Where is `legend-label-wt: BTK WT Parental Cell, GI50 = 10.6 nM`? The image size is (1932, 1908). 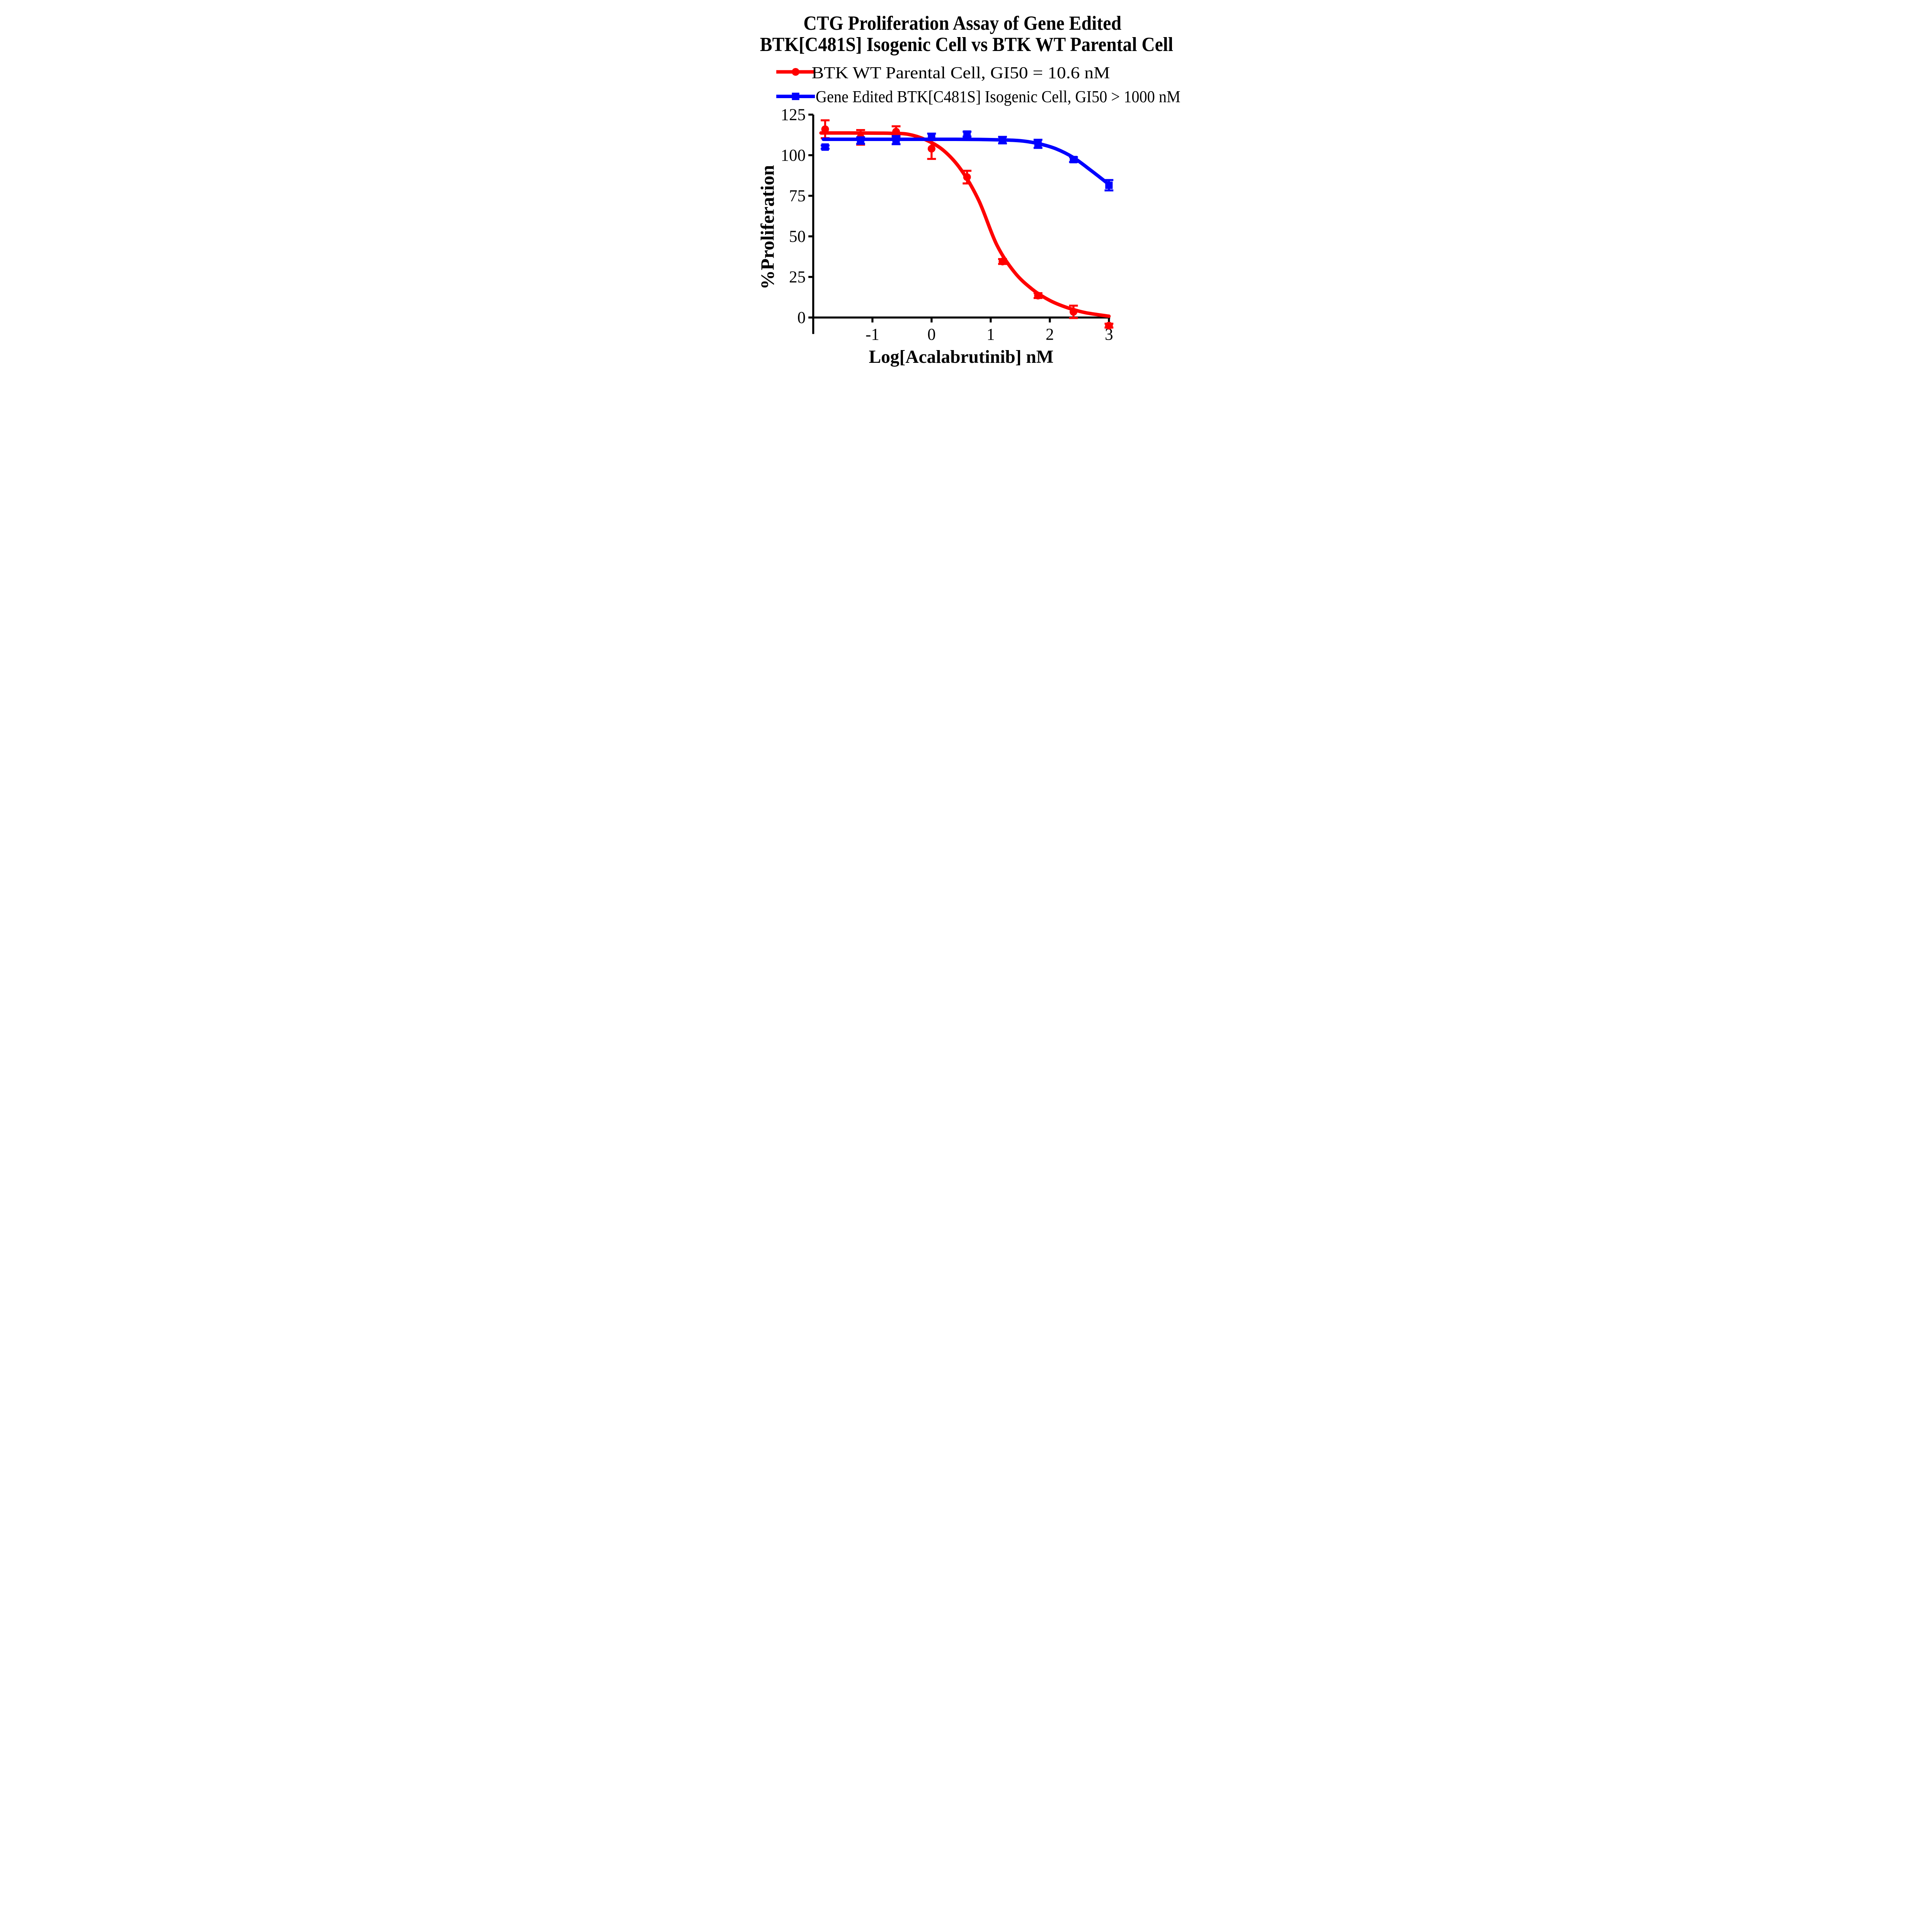 legend-label-wt: BTK WT Parental Cell, GI50 = 10.6 nM is located at coordinates (961, 73).